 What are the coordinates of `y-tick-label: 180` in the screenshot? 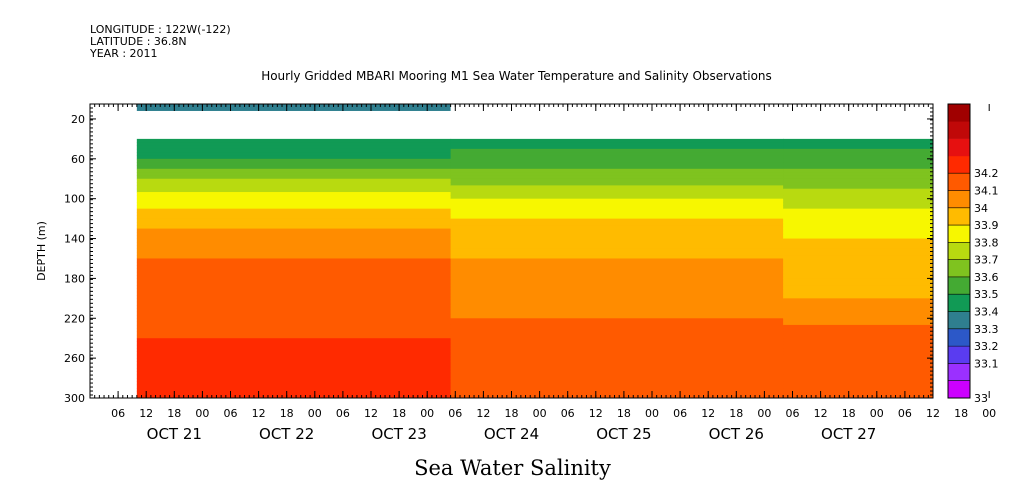 It's located at (74, 278).